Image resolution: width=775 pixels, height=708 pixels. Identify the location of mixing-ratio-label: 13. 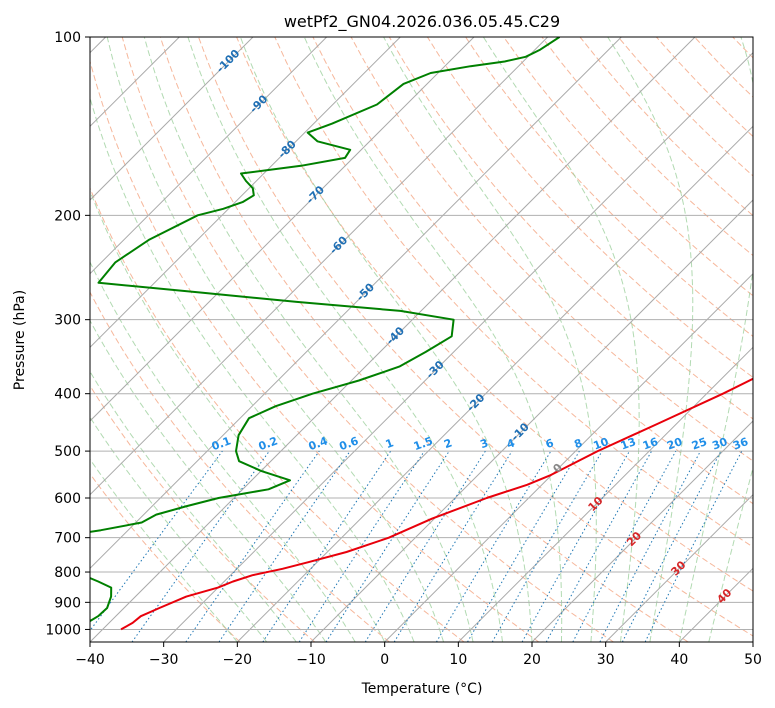
(628, 443).